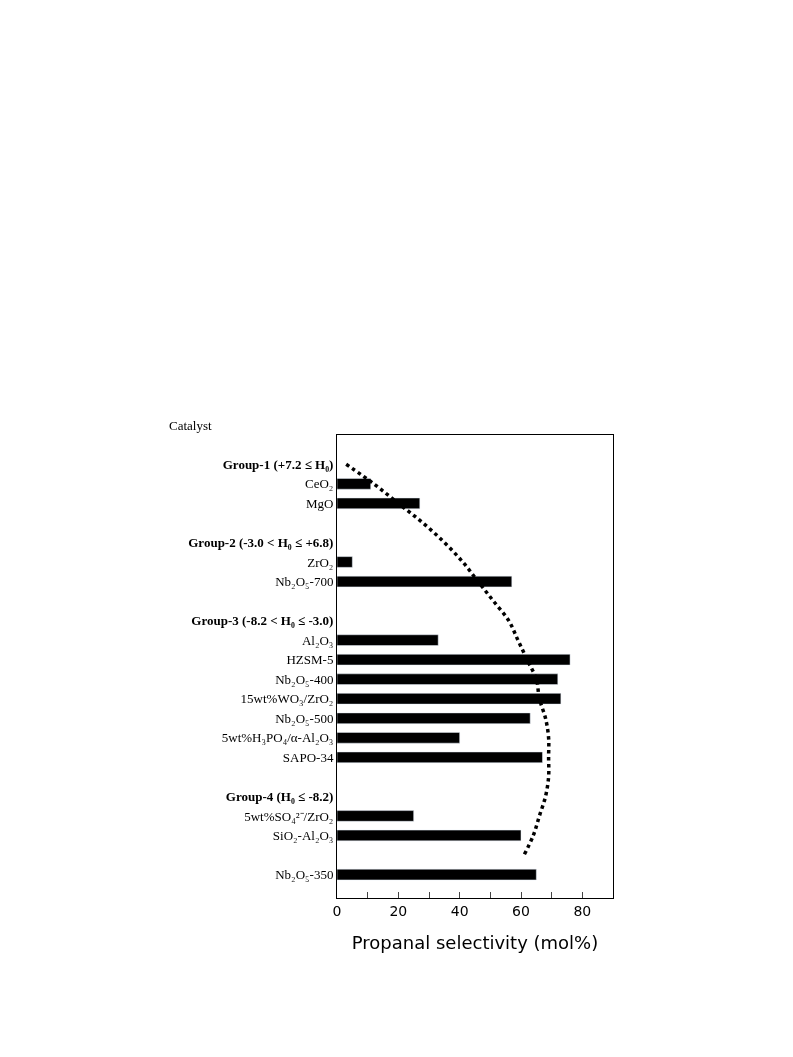 The image size is (793, 1057). What do you see at coordinates (521, 910) in the screenshot?
I see `x-tick-label: 60` at bounding box center [521, 910].